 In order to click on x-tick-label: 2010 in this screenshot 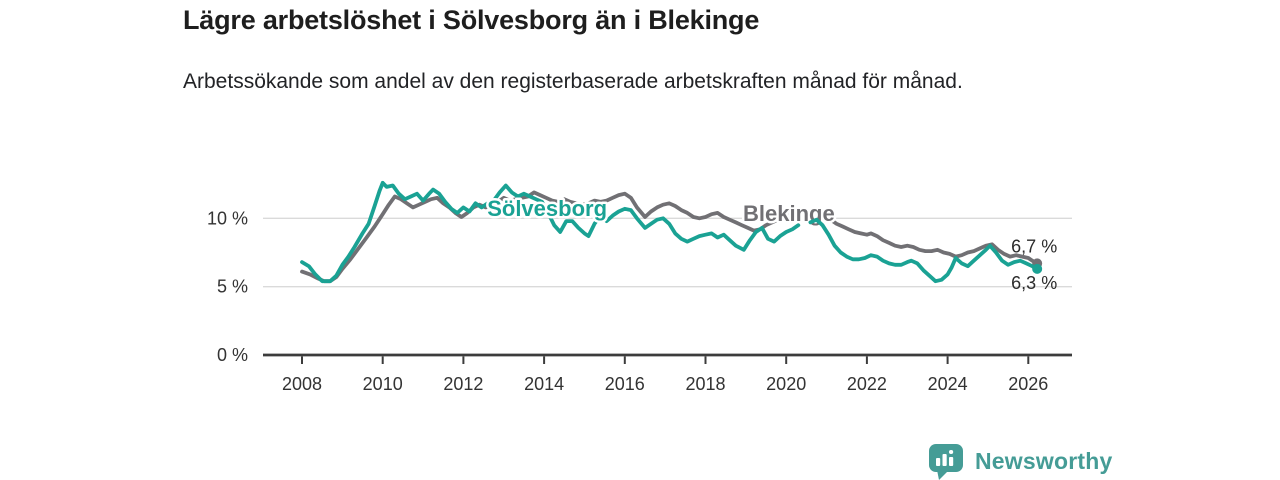, I will do `click(383, 384)`.